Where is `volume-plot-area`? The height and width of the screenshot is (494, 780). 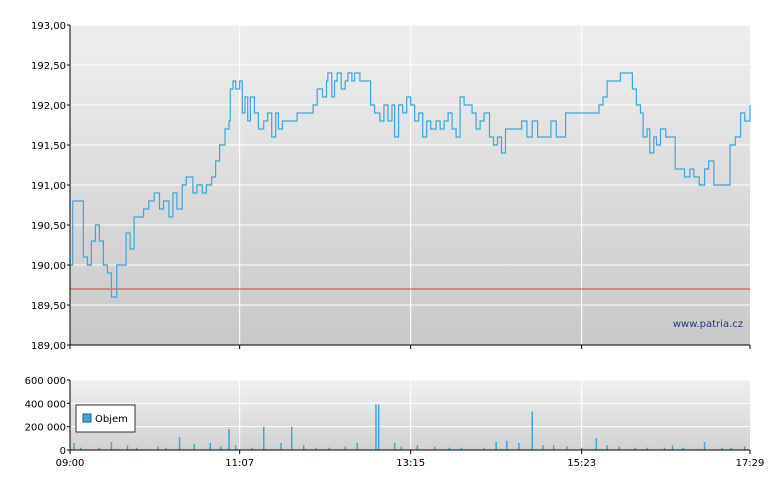 volume-plot-area is located at coordinates (410, 415).